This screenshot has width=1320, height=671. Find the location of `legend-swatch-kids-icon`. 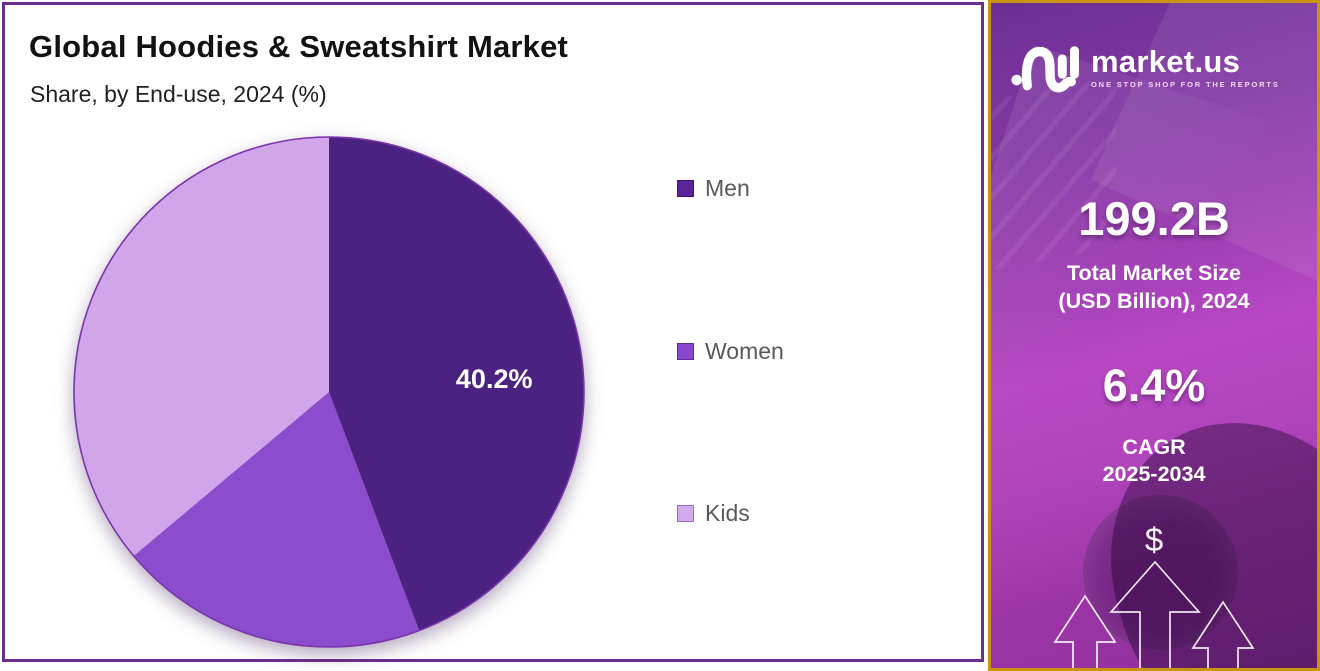

legend-swatch-kids-icon is located at coordinates (685, 513).